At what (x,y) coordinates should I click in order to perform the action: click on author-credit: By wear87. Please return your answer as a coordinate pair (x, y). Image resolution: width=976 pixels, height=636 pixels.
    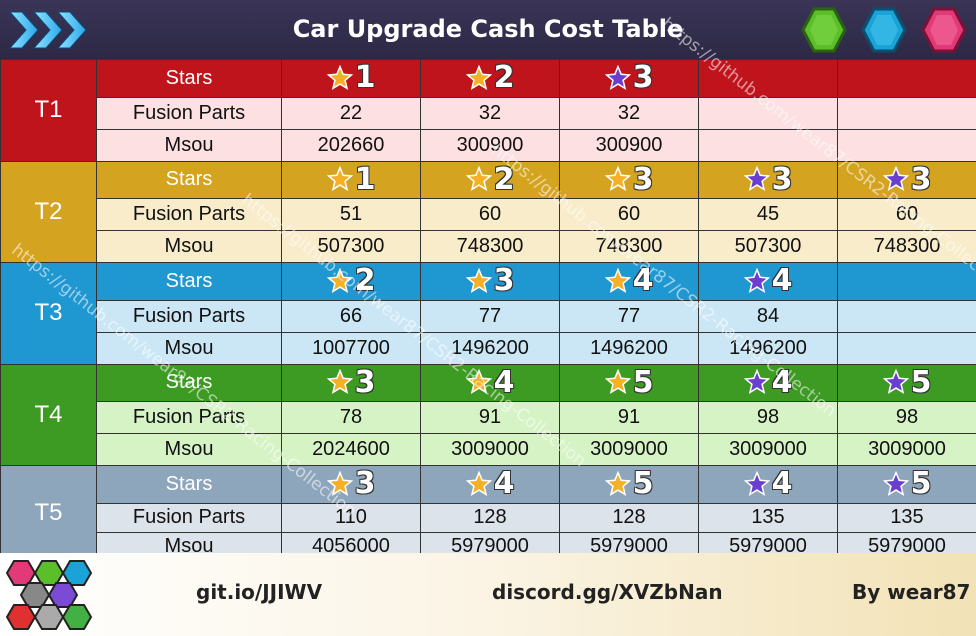
    Looking at the image, I should click on (911, 592).